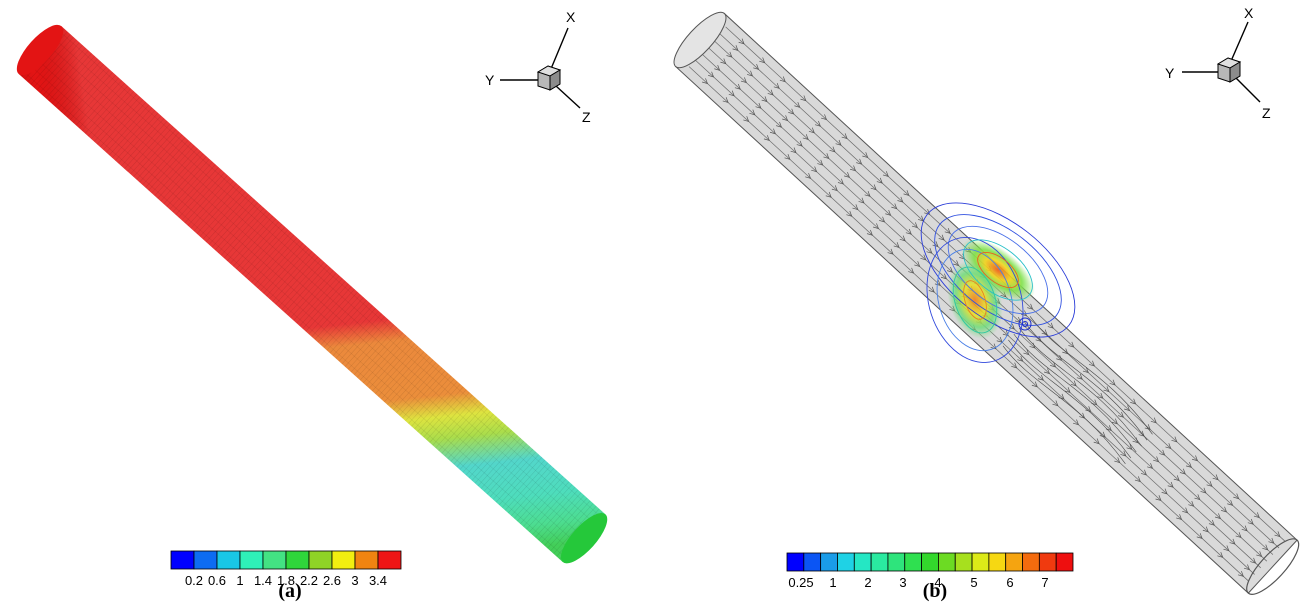  What do you see at coordinates (1218, 63) in the screenshot?
I see `axis-triad-b: X Y Z` at bounding box center [1218, 63].